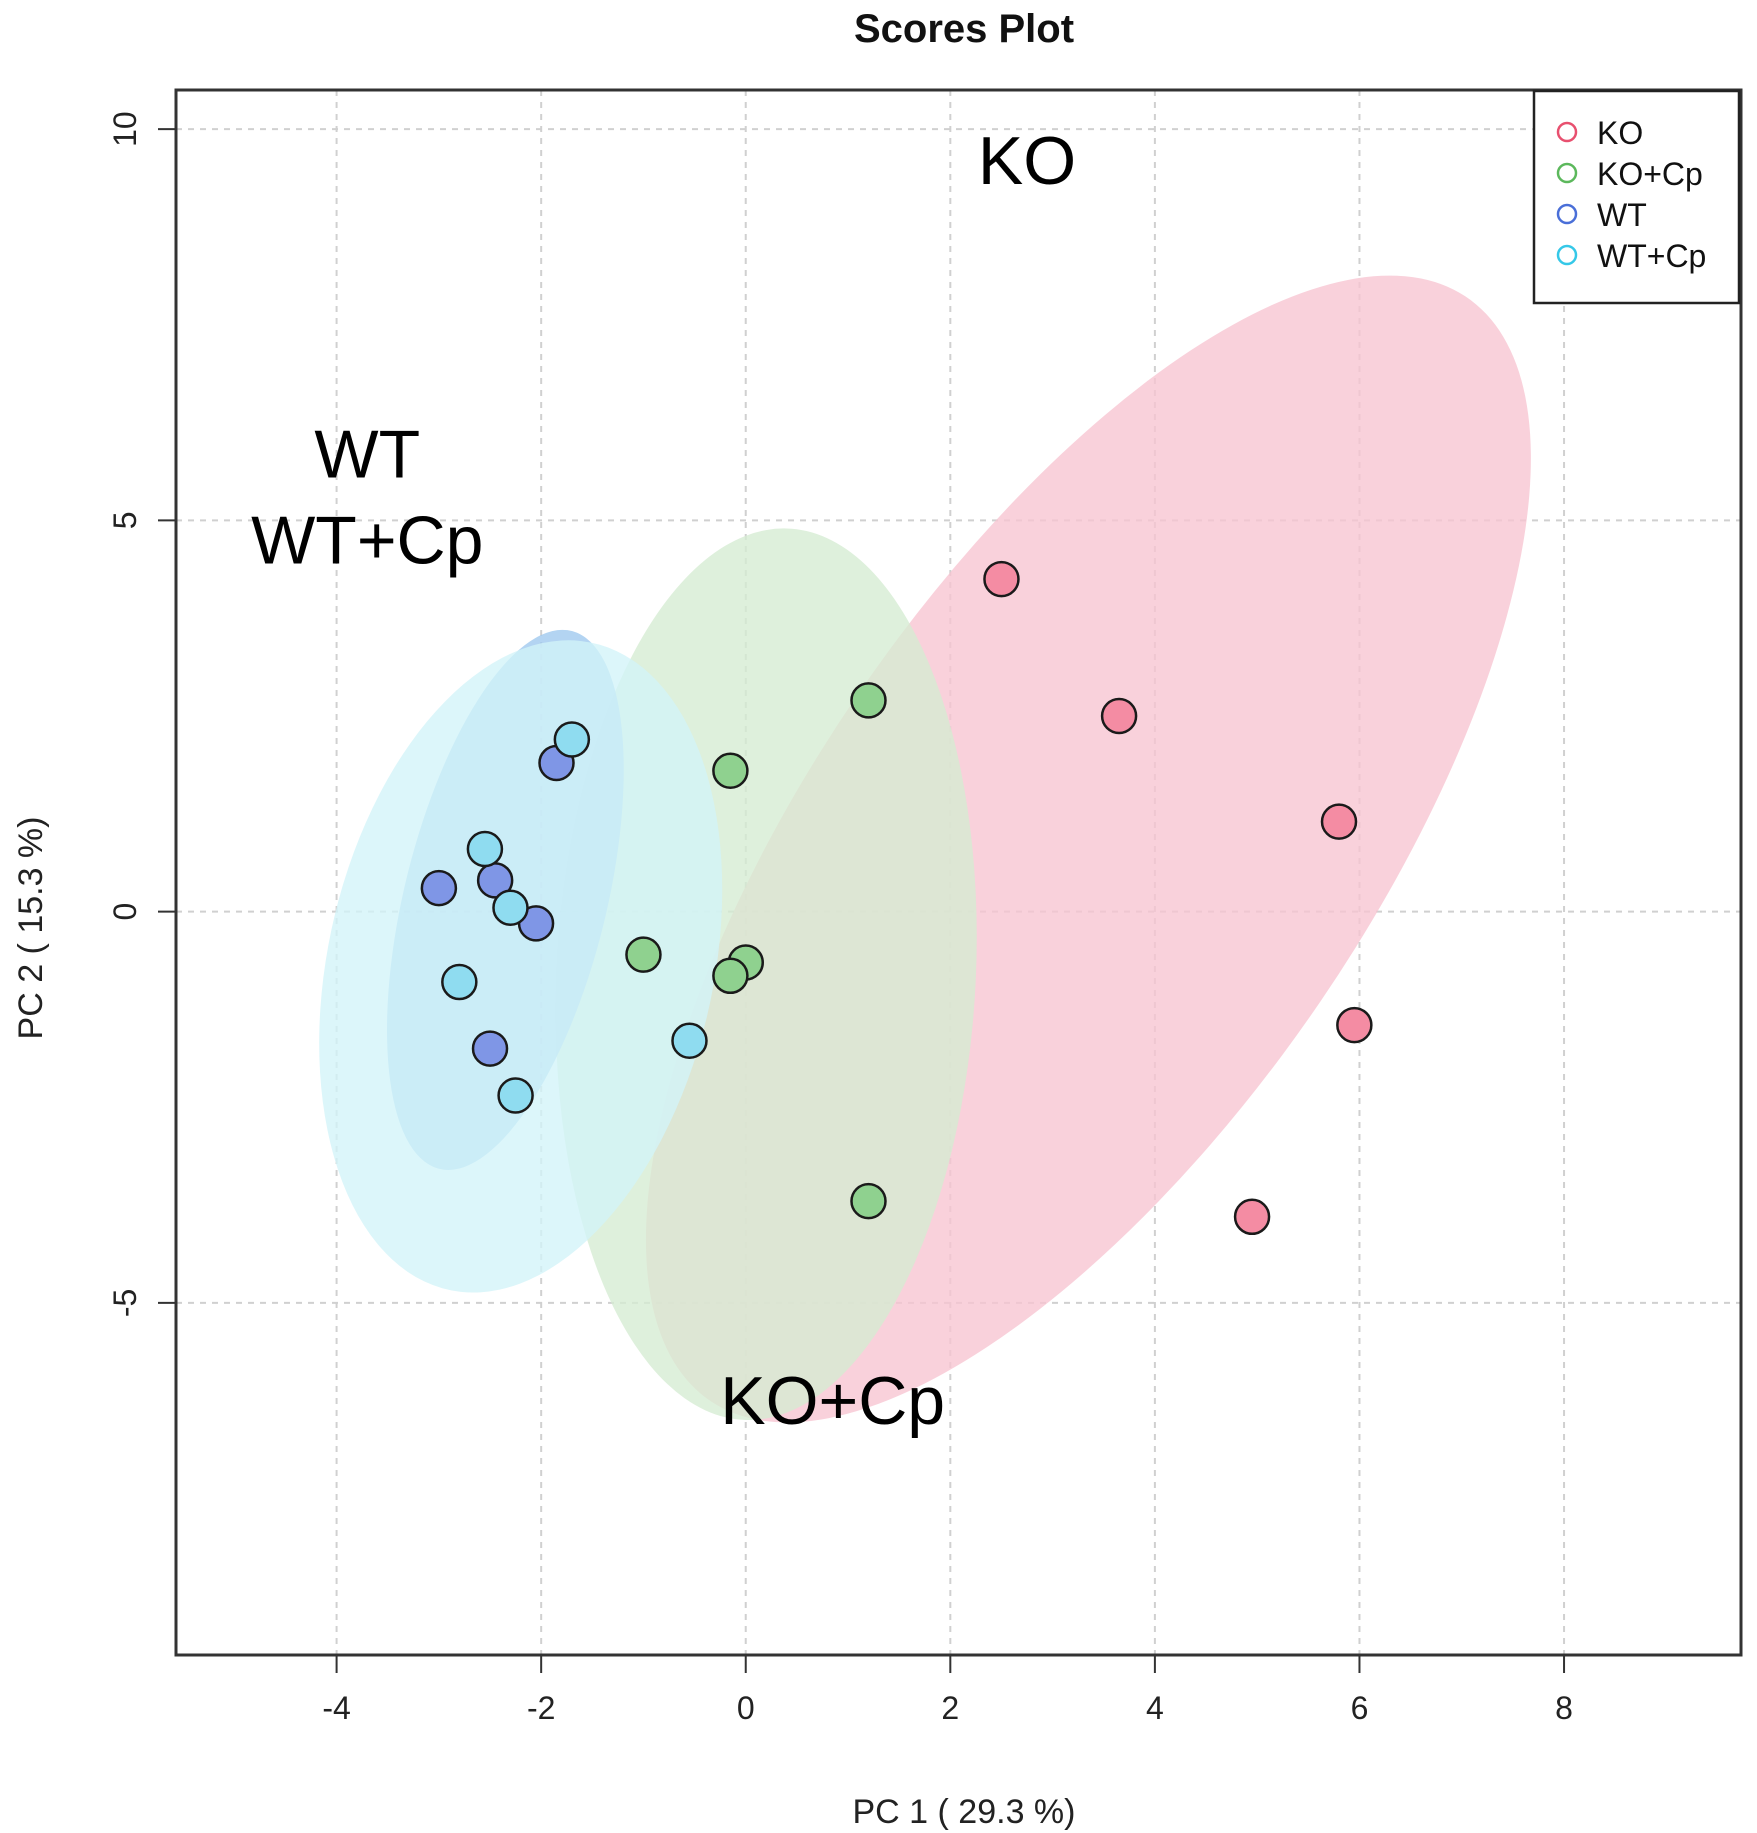 The image size is (1757, 1833). What do you see at coordinates (367, 454) in the screenshot?
I see `group-annotation: WT` at bounding box center [367, 454].